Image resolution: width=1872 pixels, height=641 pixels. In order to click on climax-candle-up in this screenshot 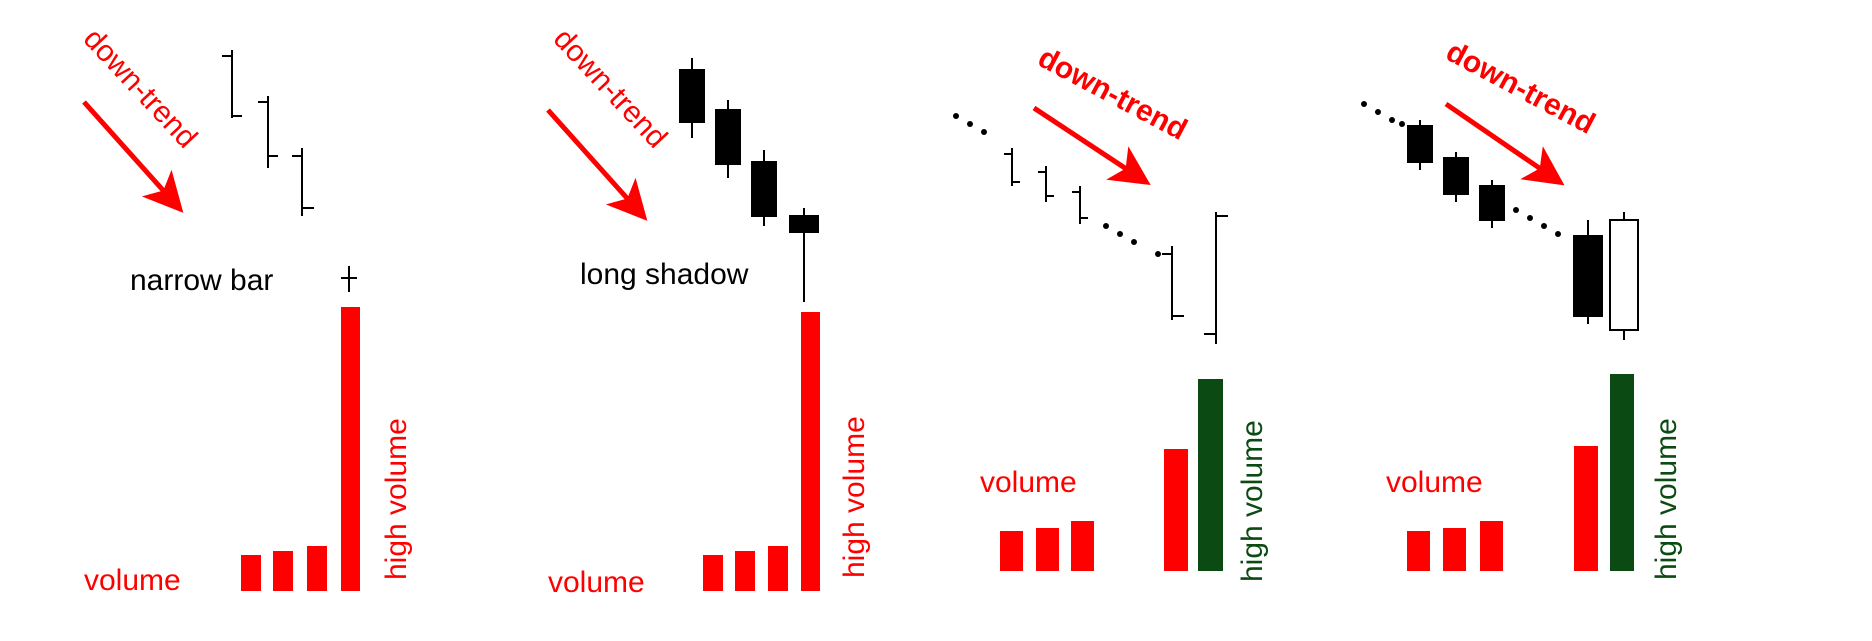, I will do `click(1624, 276)`.